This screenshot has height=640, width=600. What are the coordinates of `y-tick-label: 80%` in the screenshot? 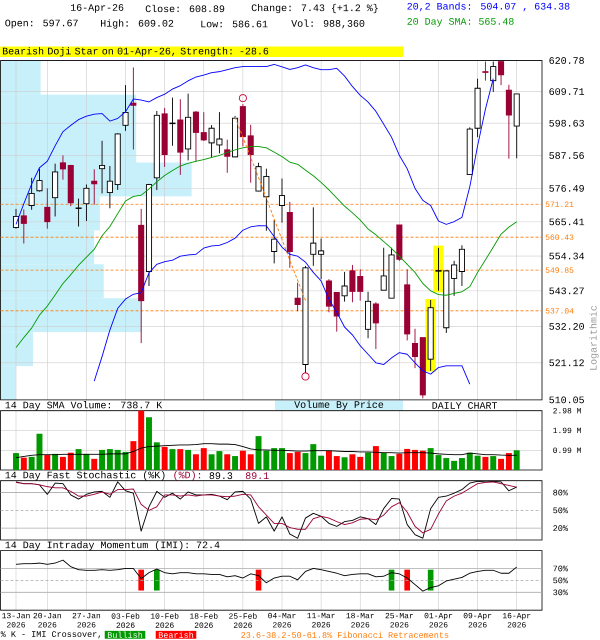 It's located at (560, 493).